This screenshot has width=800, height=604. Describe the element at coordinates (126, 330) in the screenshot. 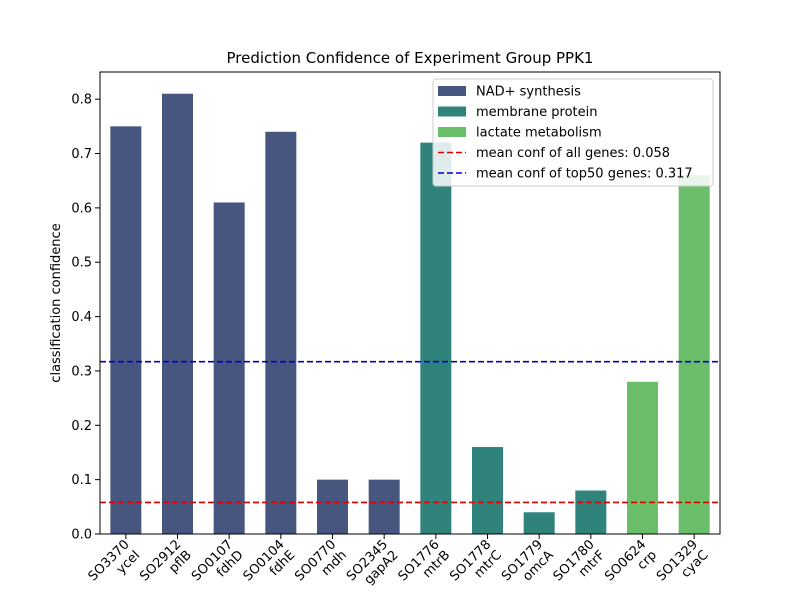

I see `bar-yceI` at that location.